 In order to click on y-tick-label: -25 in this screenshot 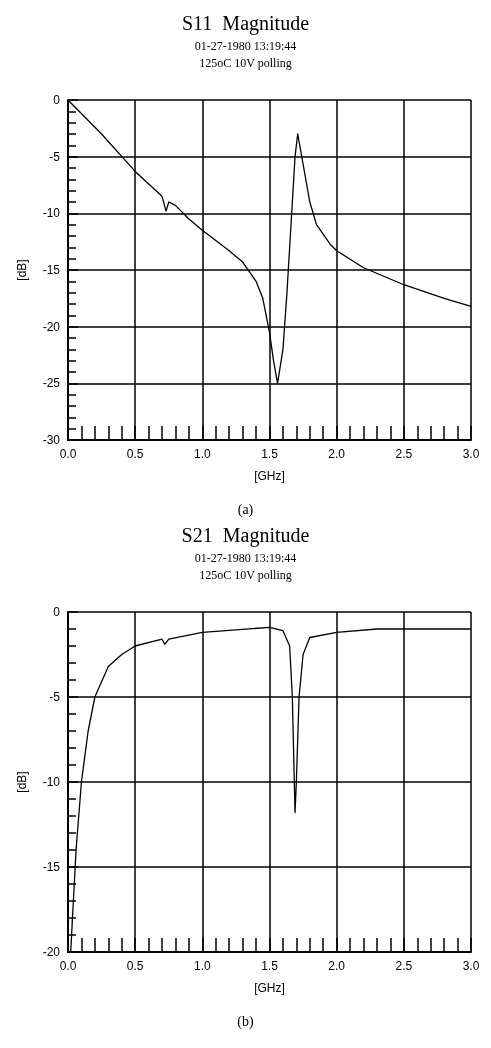, I will do `click(51, 383)`.